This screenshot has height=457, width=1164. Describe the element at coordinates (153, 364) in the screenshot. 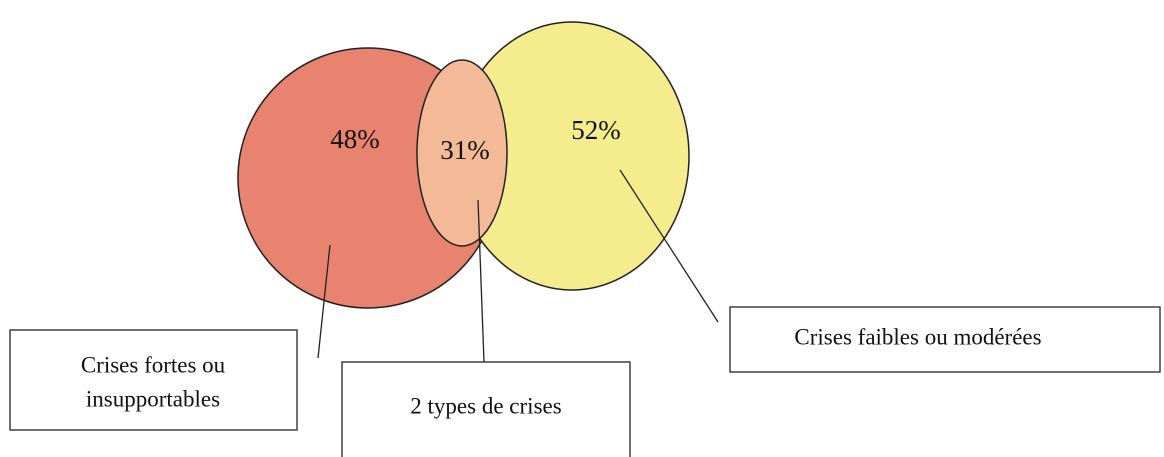

I see `label-line: Crises fortes ou` at that location.